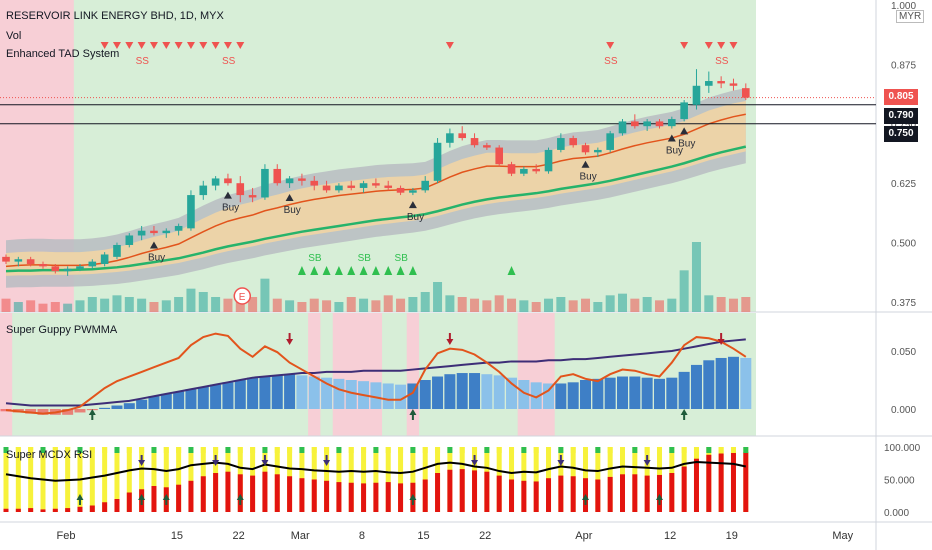 This screenshot has height=550, width=932. What do you see at coordinates (903, 125) in the screenshot?
I see `price-axis-tick: 0.750` at bounding box center [903, 125].